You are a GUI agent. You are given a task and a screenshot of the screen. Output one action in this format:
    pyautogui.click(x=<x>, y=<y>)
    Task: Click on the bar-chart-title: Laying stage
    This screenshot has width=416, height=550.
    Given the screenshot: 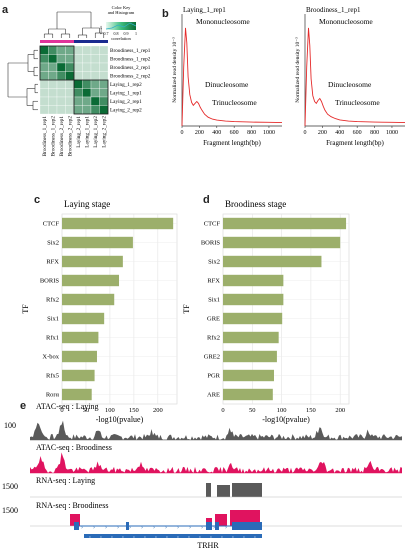 What is the action you would take?
    pyautogui.click(x=87, y=204)
    